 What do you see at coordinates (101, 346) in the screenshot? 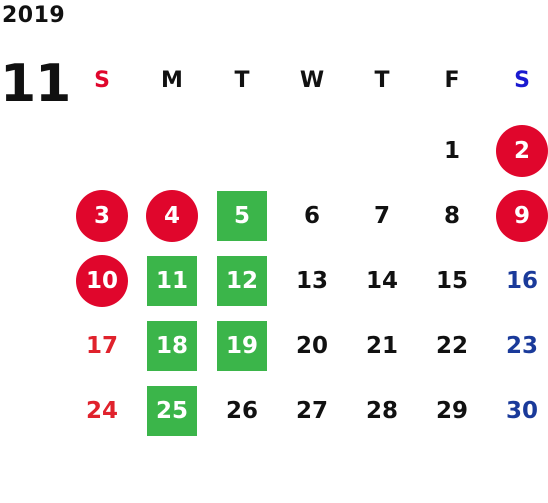
I see `day-cell: 17` at bounding box center [101, 346].